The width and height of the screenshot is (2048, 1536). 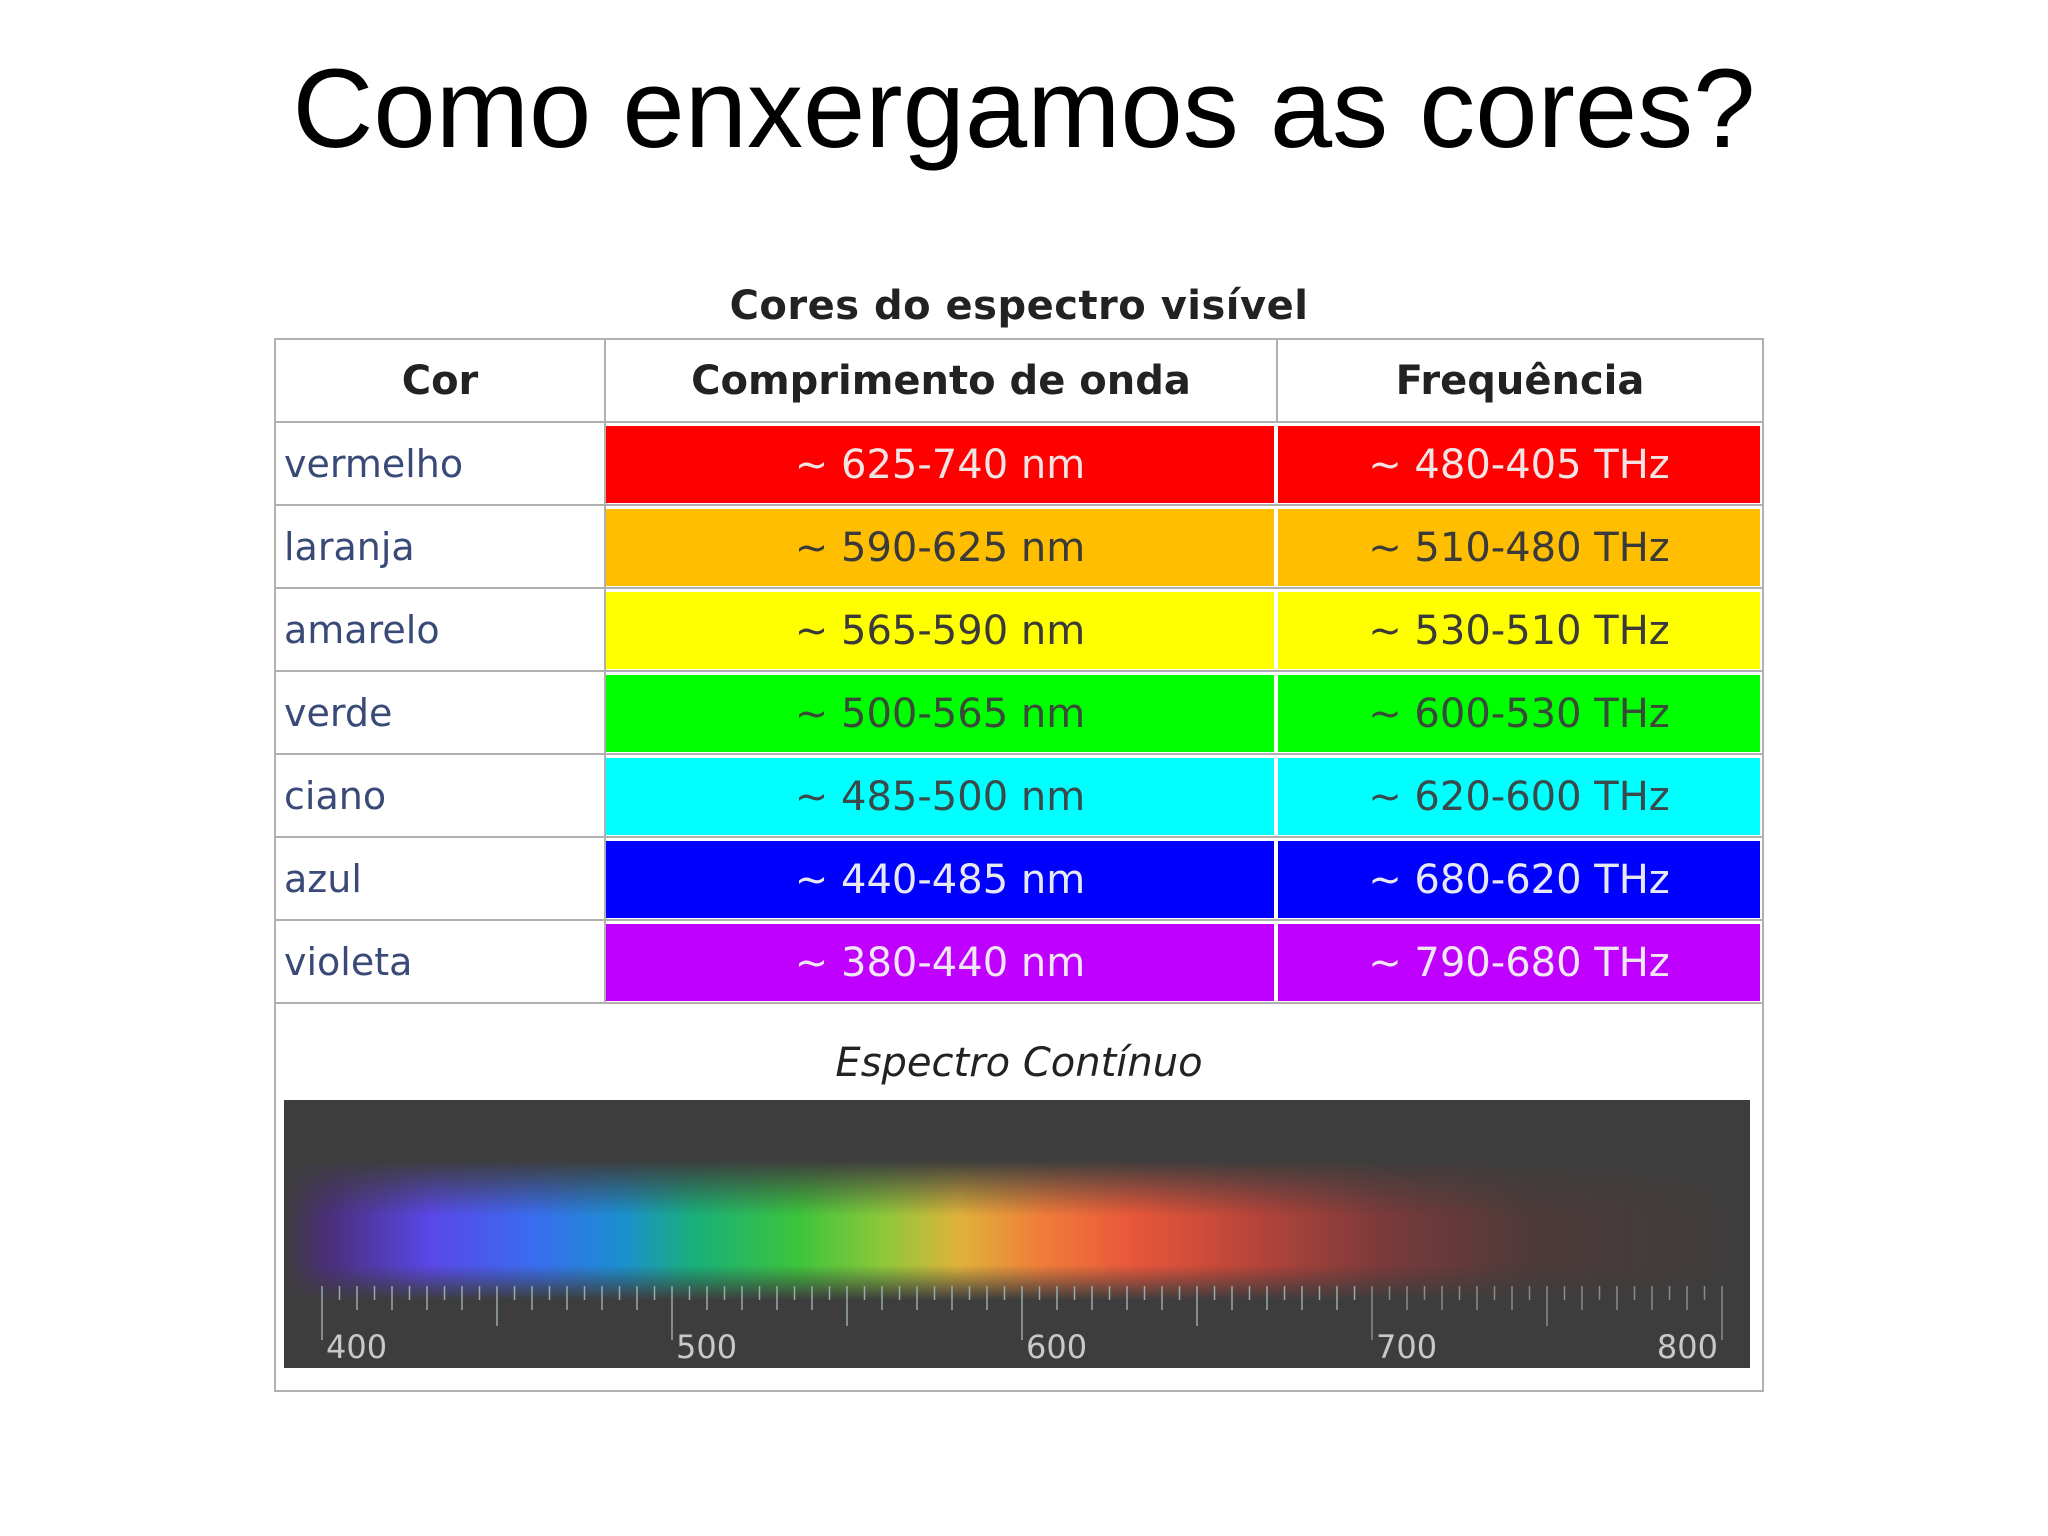 What do you see at coordinates (441, 546) in the screenshot?
I see `color-name: laranja` at bounding box center [441, 546].